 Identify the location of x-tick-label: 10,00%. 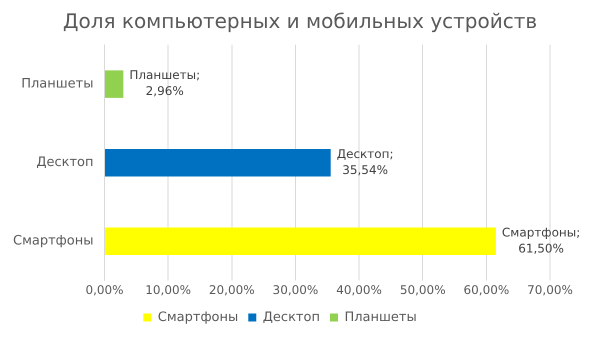
(168, 289).